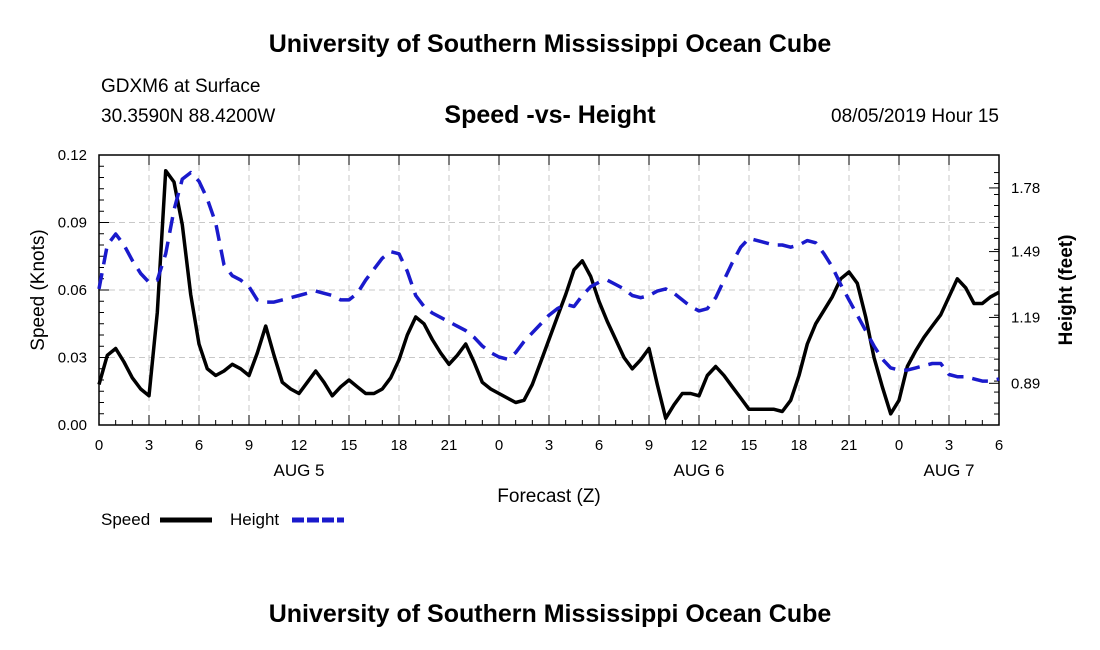  Describe the element at coordinates (298, 470) in the screenshot. I see `day-label: AUG 5` at that location.